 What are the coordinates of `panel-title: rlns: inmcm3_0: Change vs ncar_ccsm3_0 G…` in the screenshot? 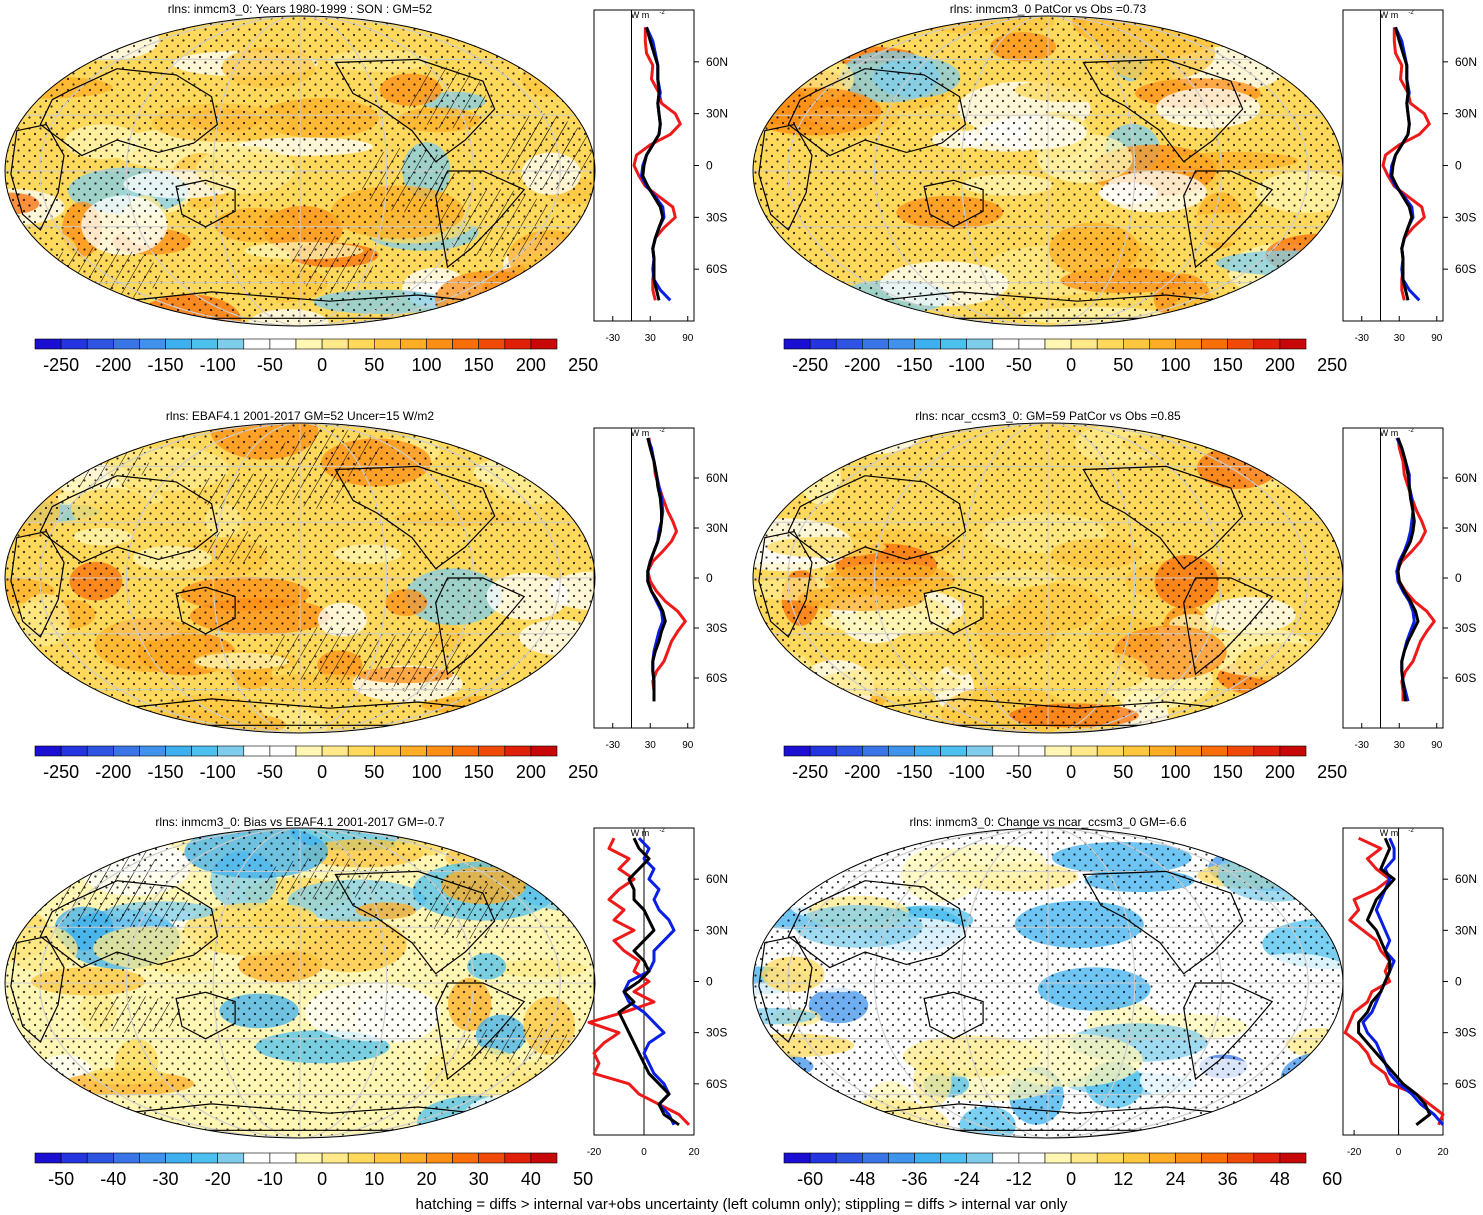 It's located at (1047, 822).